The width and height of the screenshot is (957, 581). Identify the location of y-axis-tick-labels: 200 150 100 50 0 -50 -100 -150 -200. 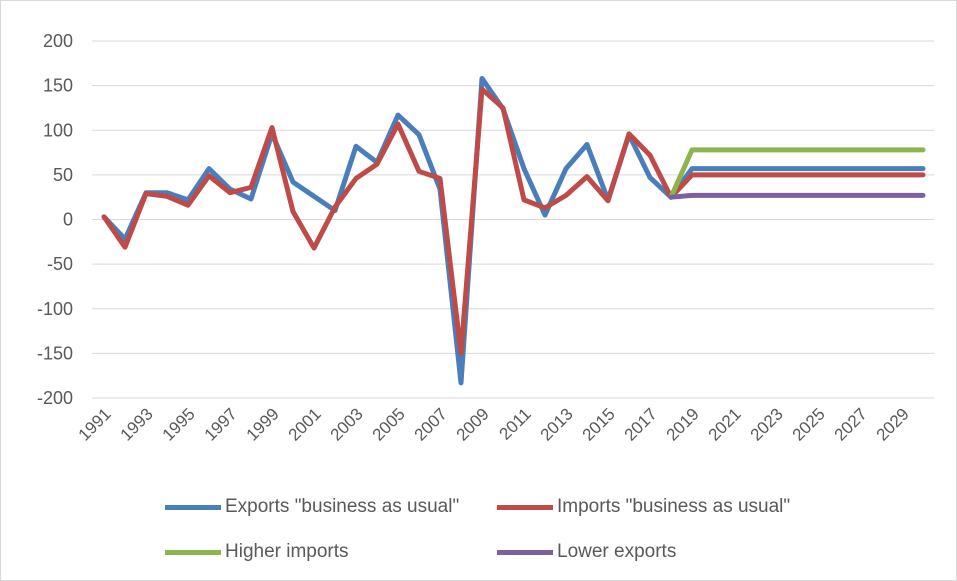
(55, 219).